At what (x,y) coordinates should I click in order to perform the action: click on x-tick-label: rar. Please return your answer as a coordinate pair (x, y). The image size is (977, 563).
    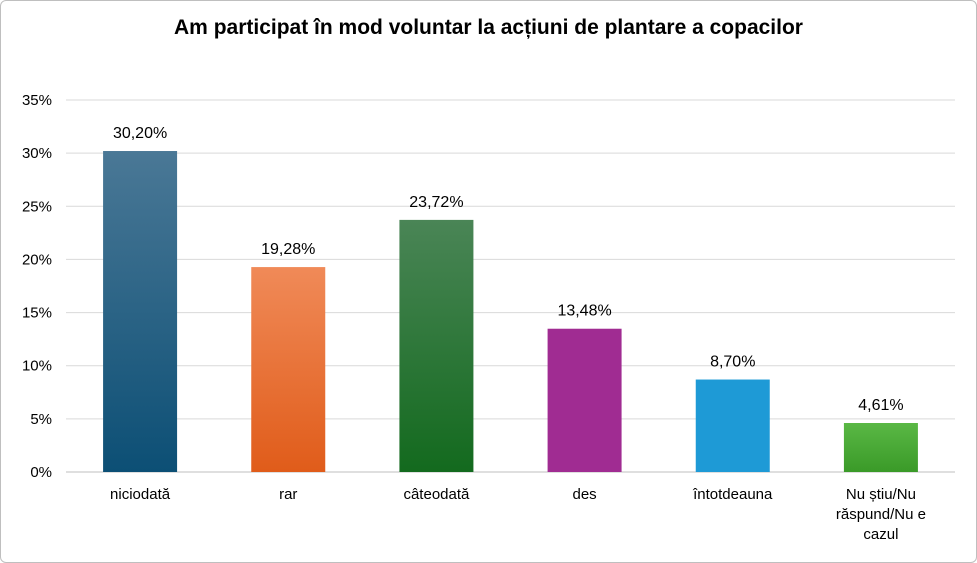
    Looking at the image, I should click on (288, 494).